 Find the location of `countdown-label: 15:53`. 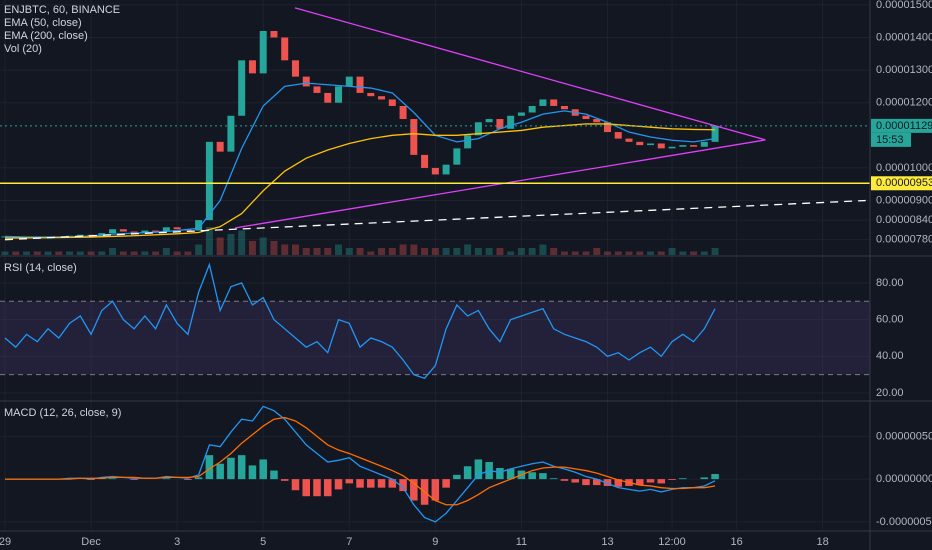

countdown-label: 15:53 is located at coordinates (890, 140).